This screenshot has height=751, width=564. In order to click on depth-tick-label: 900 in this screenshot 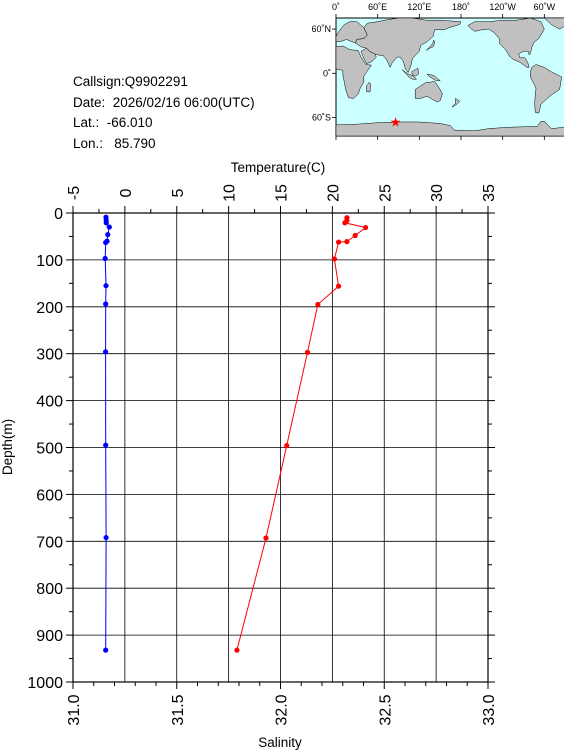, I will do `click(49, 636)`.